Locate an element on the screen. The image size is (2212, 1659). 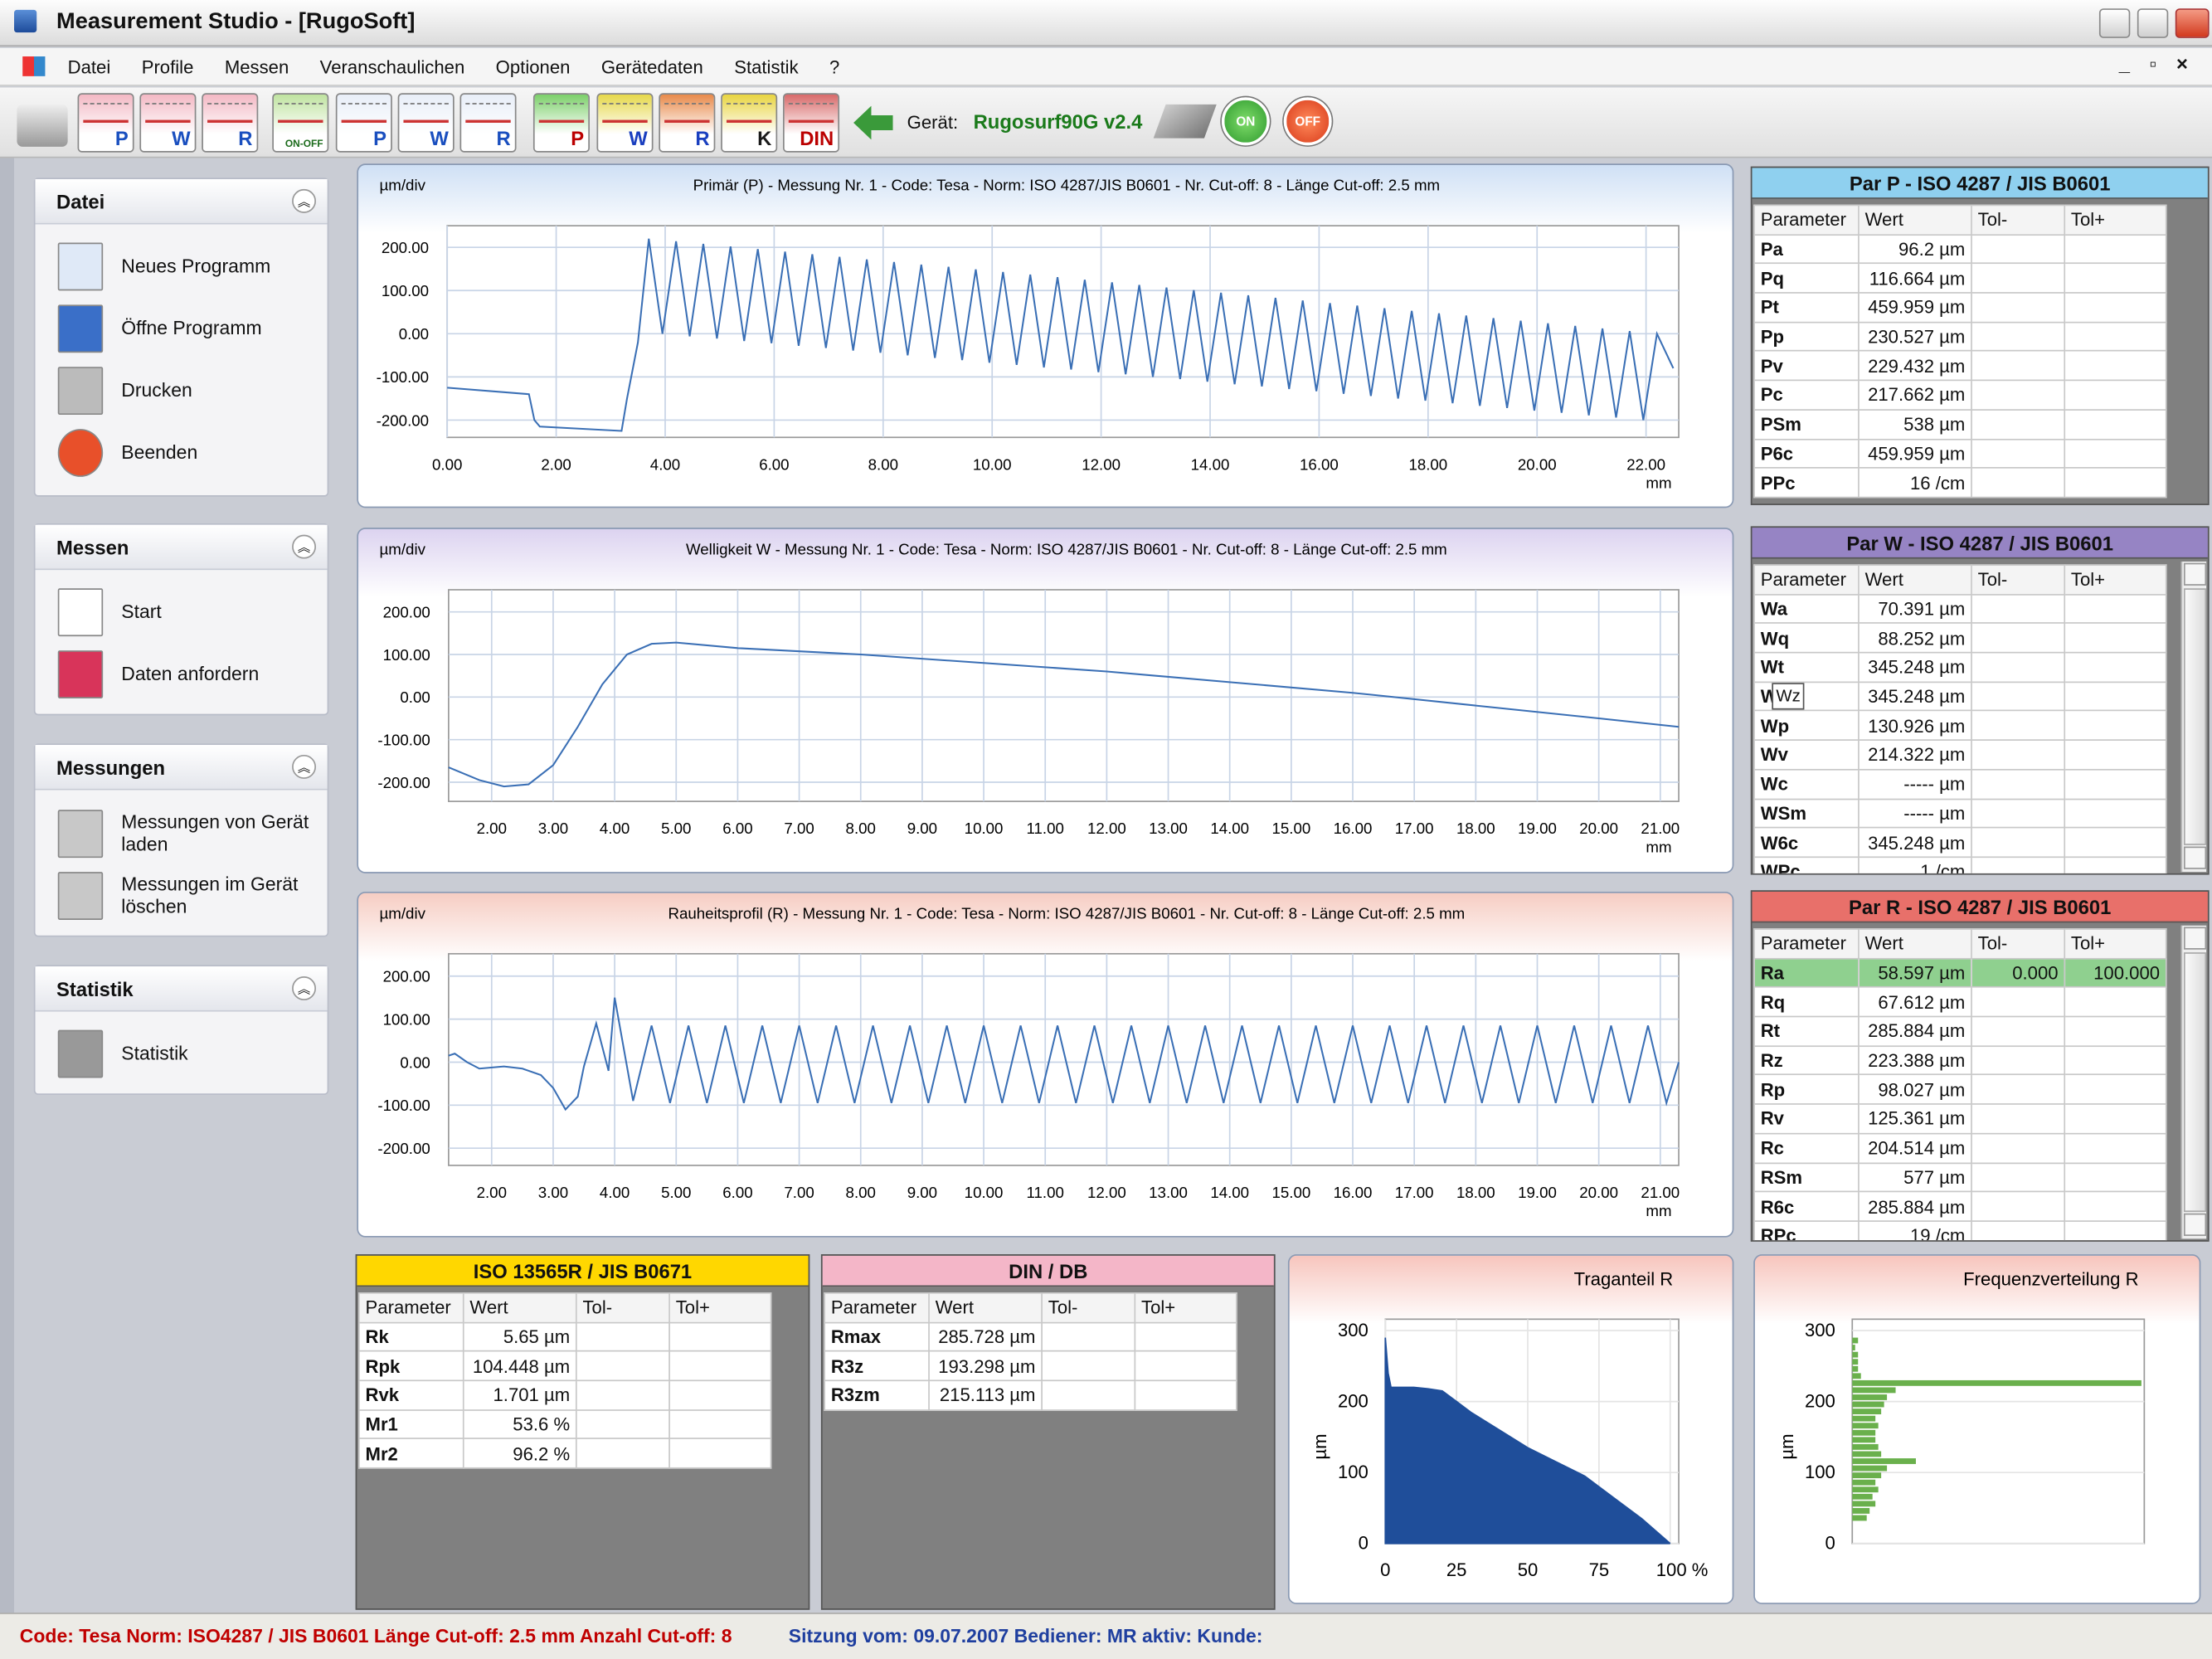
table-row: PPc 16 /cm is located at coordinates (1960, 483).